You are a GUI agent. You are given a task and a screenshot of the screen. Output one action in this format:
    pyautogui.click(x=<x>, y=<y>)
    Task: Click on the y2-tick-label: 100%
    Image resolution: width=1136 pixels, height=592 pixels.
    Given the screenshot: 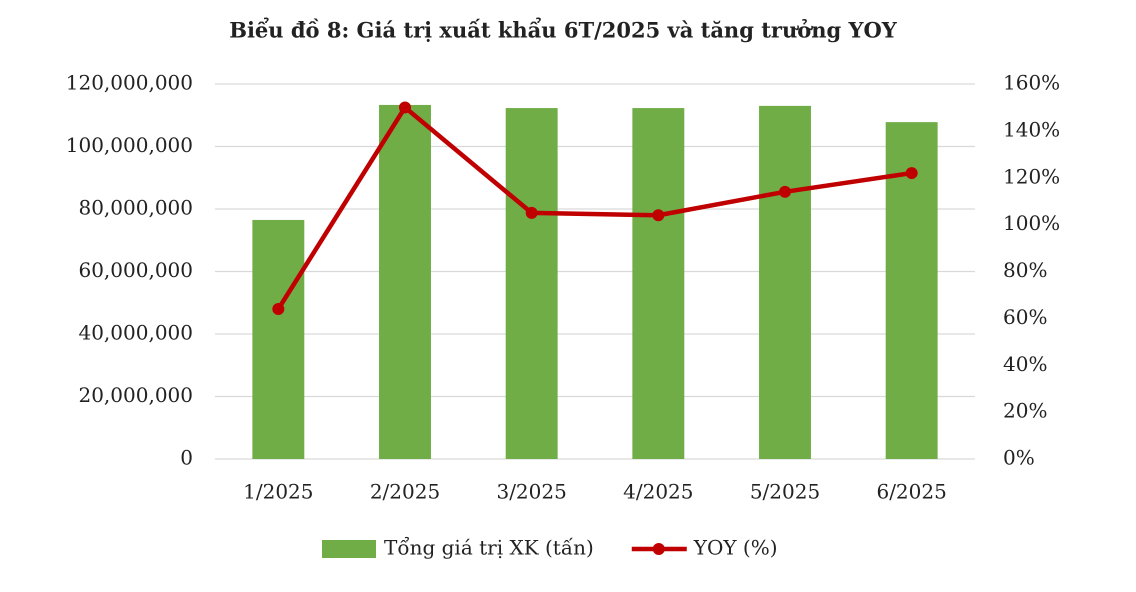 What is the action you would take?
    pyautogui.click(x=1031, y=223)
    